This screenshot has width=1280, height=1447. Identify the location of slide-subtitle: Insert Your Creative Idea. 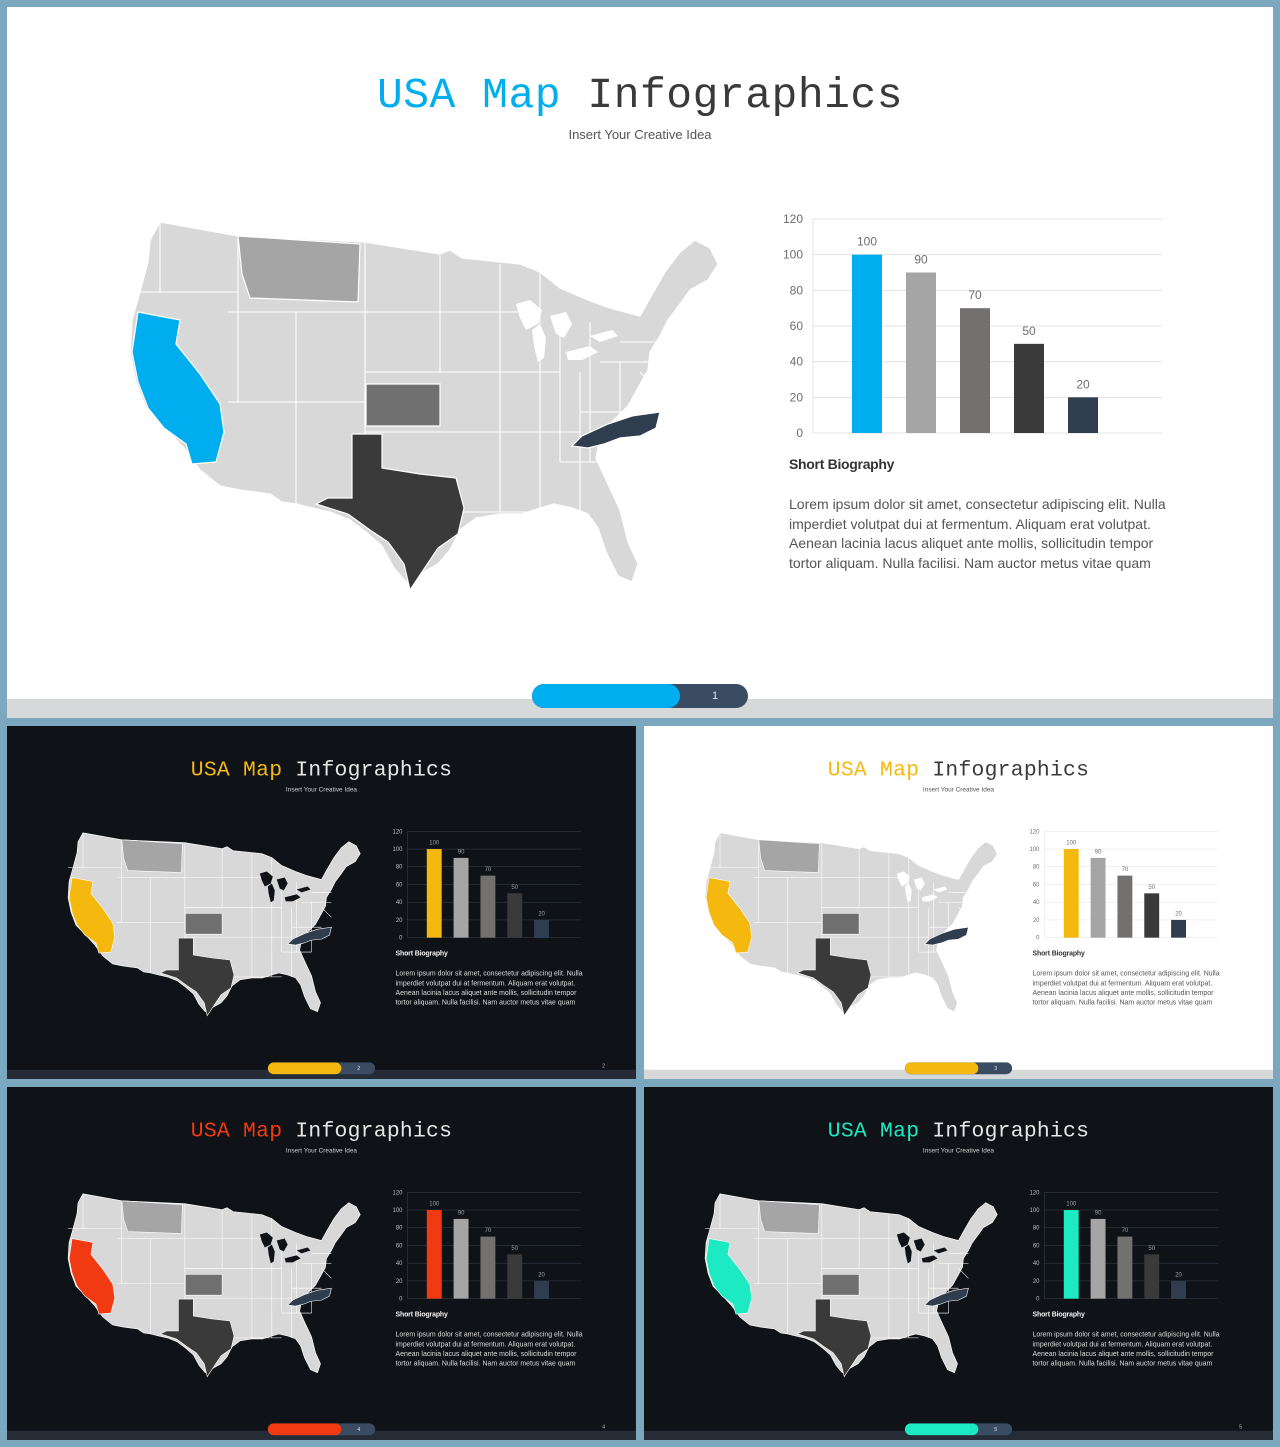
(321, 1150).